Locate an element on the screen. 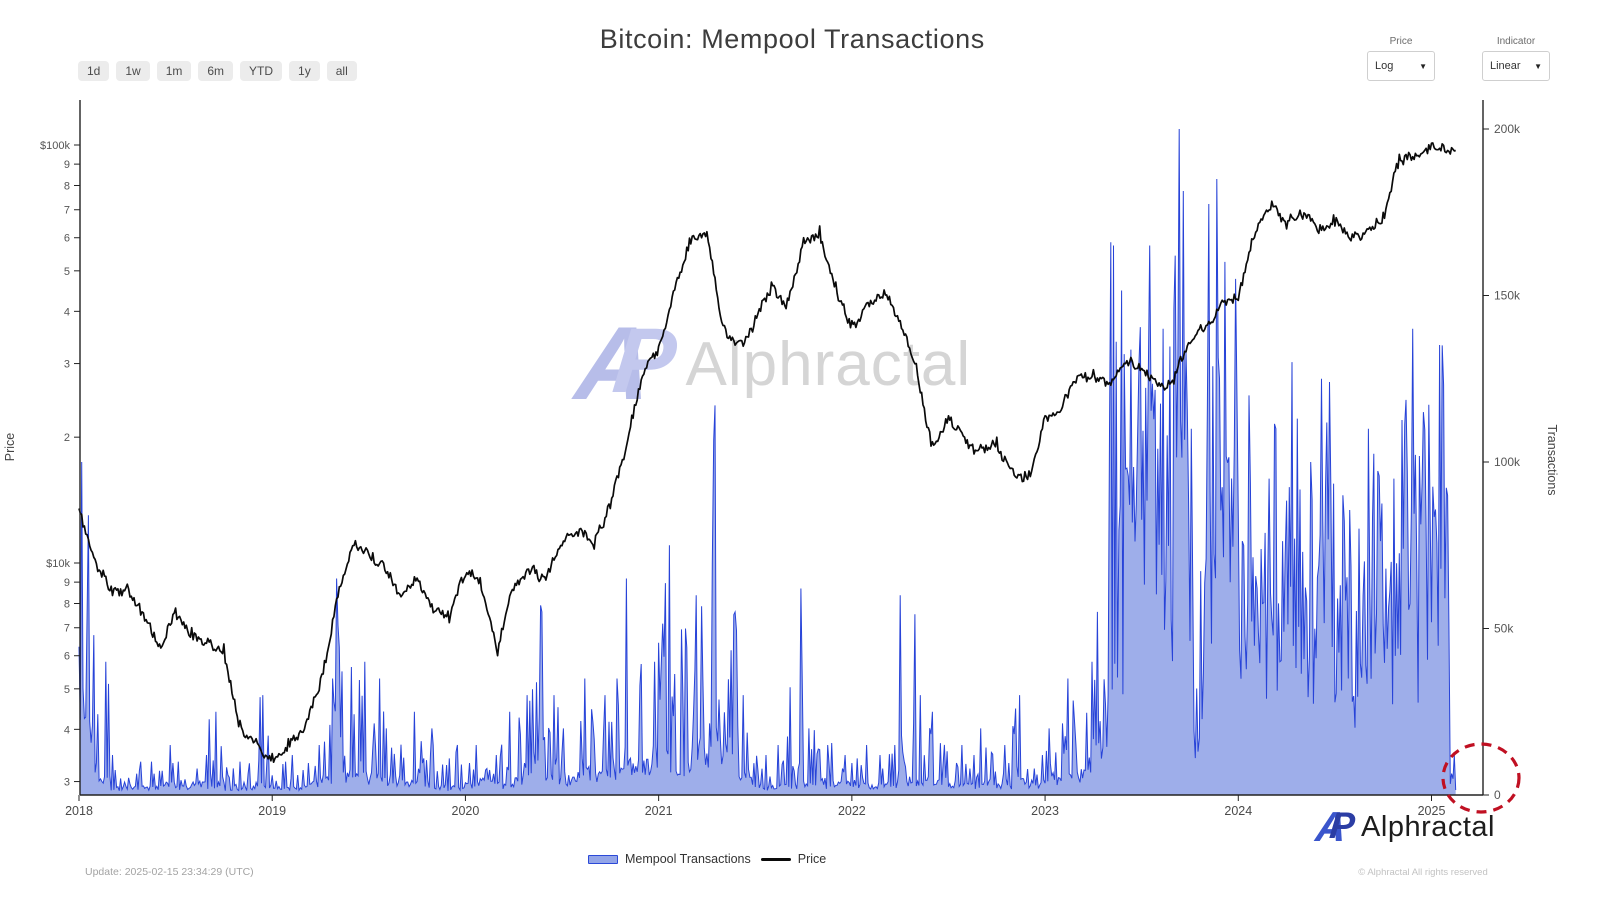 The height and width of the screenshot is (900, 1600). line-swatch-icon is located at coordinates (775, 859).